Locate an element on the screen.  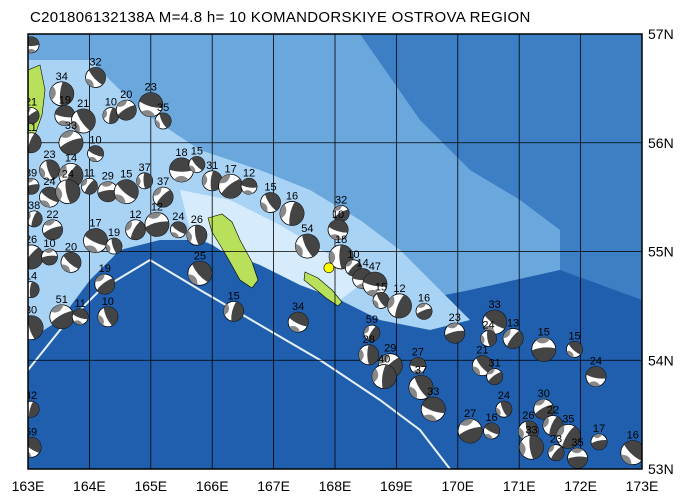
event-depth-label: 23 is located at coordinates (151, 88).